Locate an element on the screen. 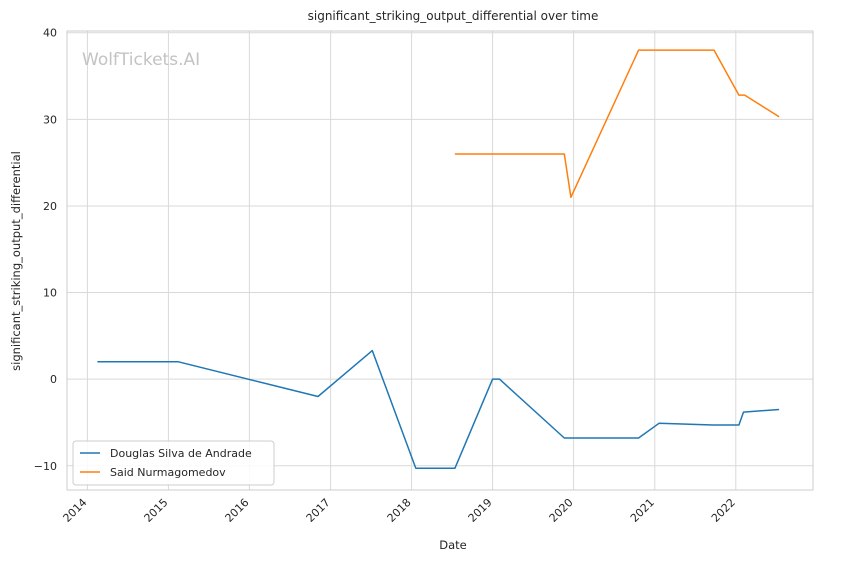  x-tick-label: 2020 is located at coordinates (561, 510).